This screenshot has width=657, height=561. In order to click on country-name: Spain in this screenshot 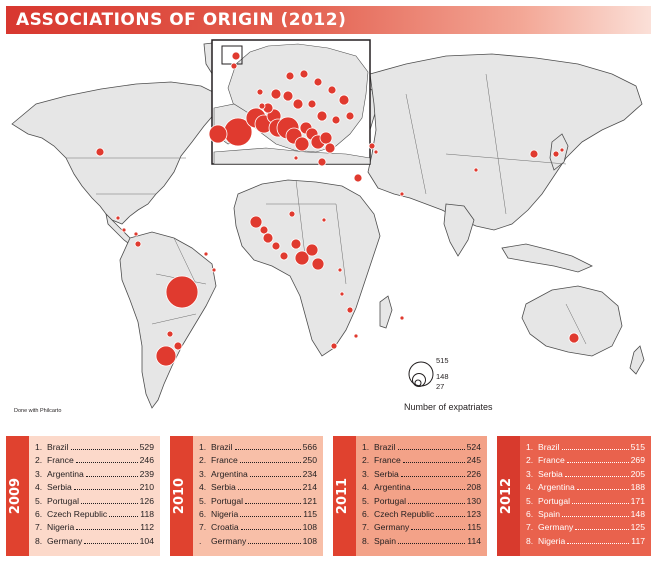, I will do `click(549, 513)`.